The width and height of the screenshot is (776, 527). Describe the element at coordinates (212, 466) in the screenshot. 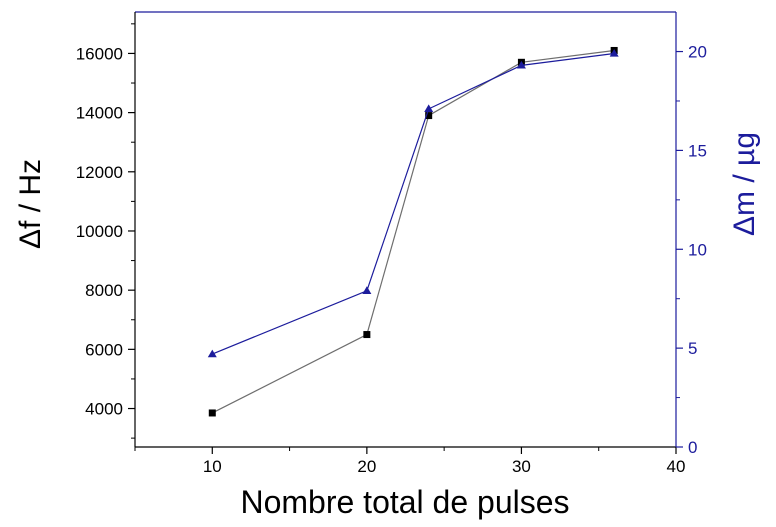

I see `x-tick-label: 10` at that location.